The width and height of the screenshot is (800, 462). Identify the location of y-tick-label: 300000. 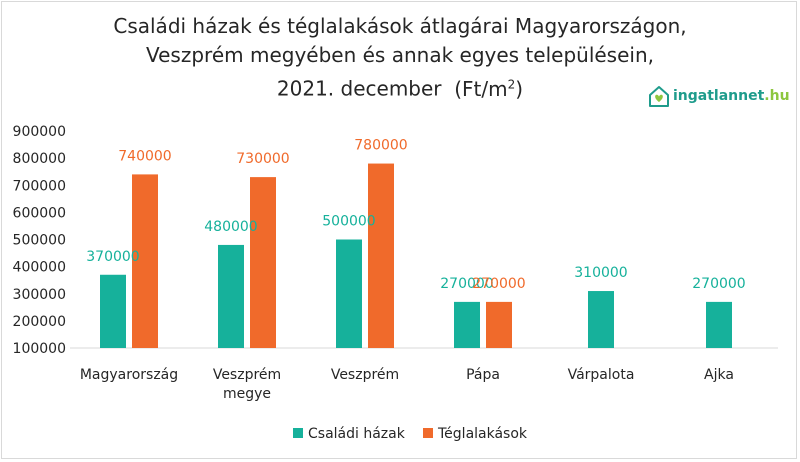
(39, 295).